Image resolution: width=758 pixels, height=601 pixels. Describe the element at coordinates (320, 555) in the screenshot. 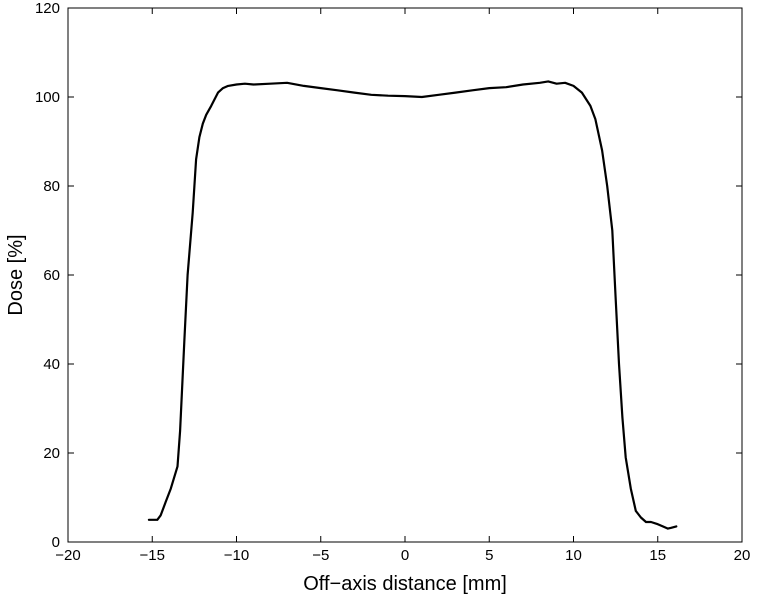

I see `x-tick-label: −5` at that location.